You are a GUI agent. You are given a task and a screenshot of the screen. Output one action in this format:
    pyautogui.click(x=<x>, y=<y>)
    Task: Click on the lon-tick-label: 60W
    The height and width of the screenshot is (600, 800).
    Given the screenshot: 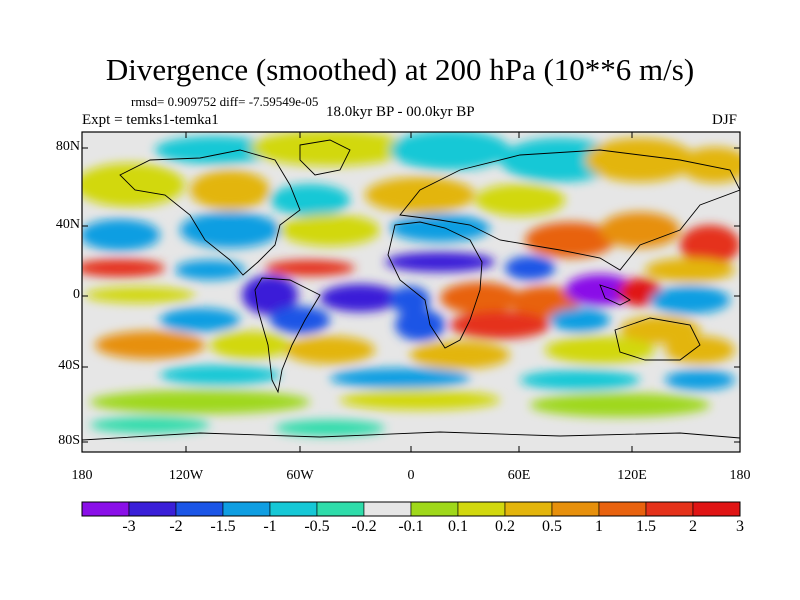 What is the action you would take?
    pyautogui.click(x=300, y=475)
    